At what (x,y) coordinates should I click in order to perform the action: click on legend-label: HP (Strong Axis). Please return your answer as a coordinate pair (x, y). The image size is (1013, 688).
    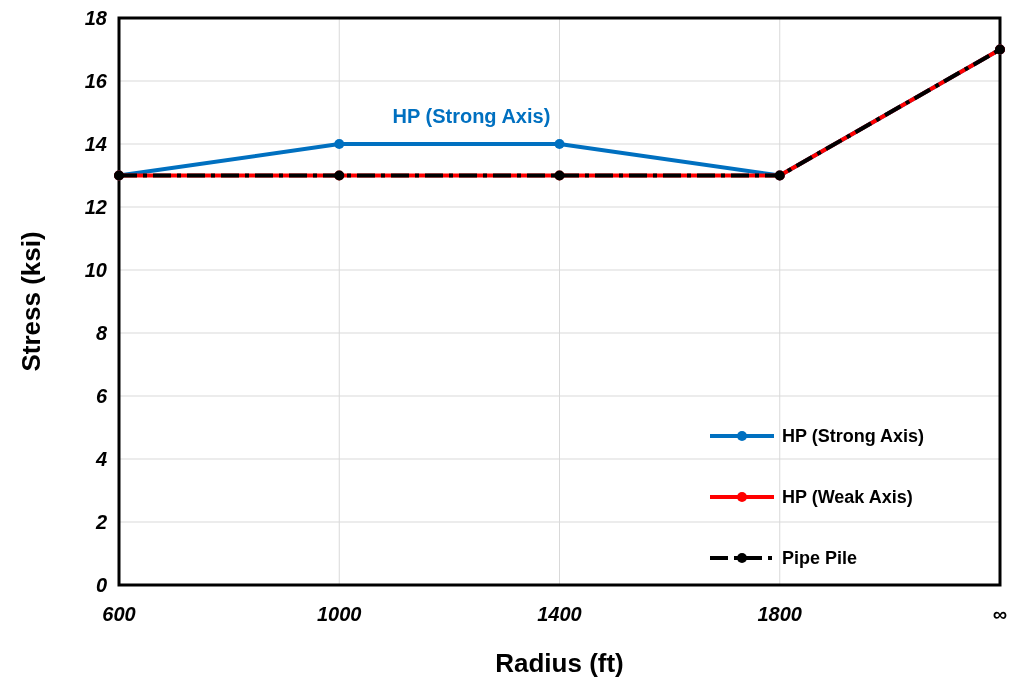
    Looking at the image, I should click on (853, 436).